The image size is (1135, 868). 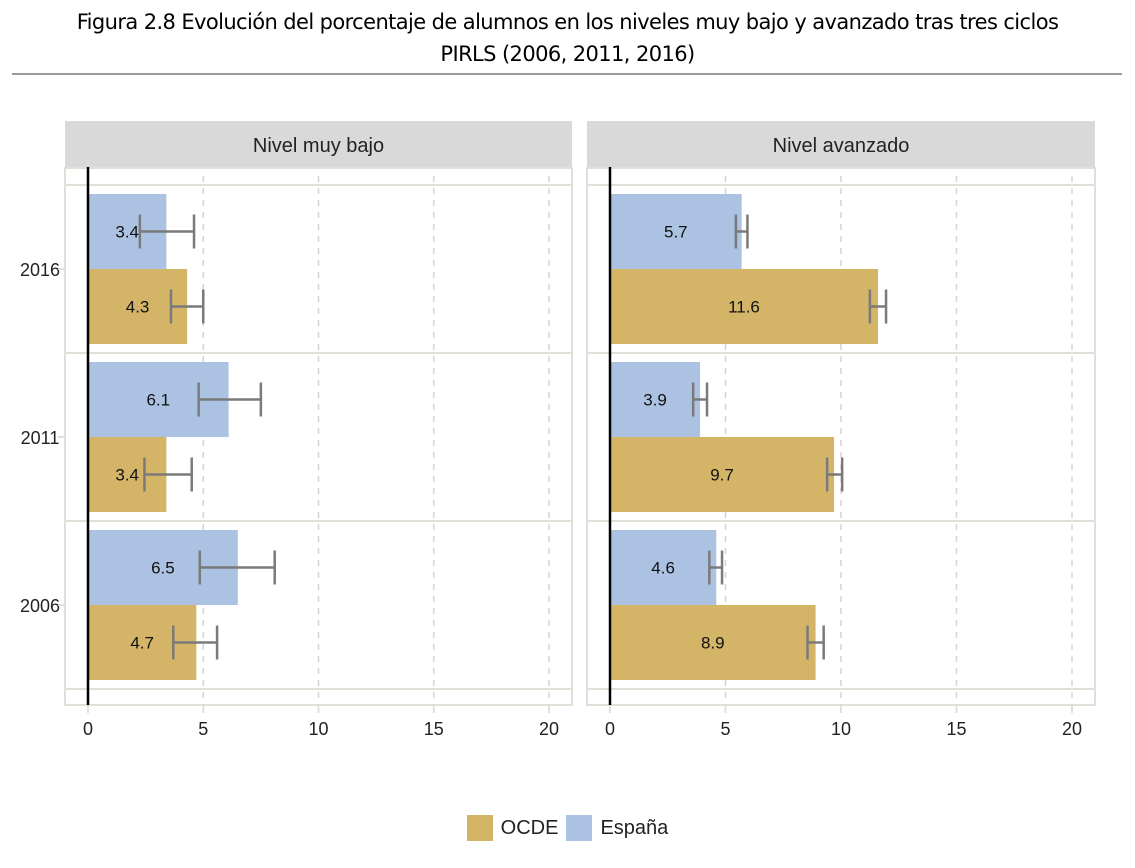 I want to click on bar-espana-2011, so click(x=655, y=399).